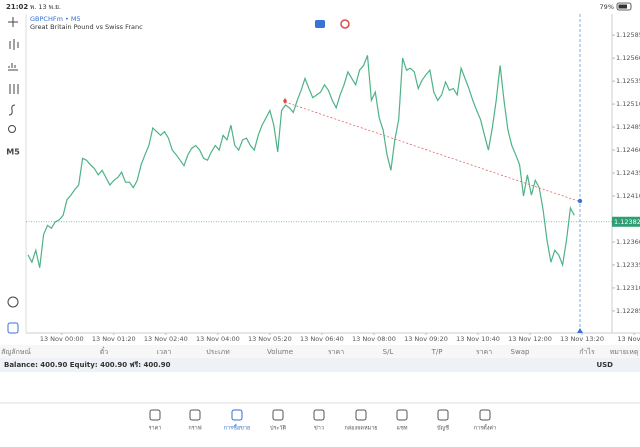 The height and width of the screenshot is (447, 640). What do you see at coordinates (320, 365) in the screenshot?
I see `balance-row` at bounding box center [320, 365].